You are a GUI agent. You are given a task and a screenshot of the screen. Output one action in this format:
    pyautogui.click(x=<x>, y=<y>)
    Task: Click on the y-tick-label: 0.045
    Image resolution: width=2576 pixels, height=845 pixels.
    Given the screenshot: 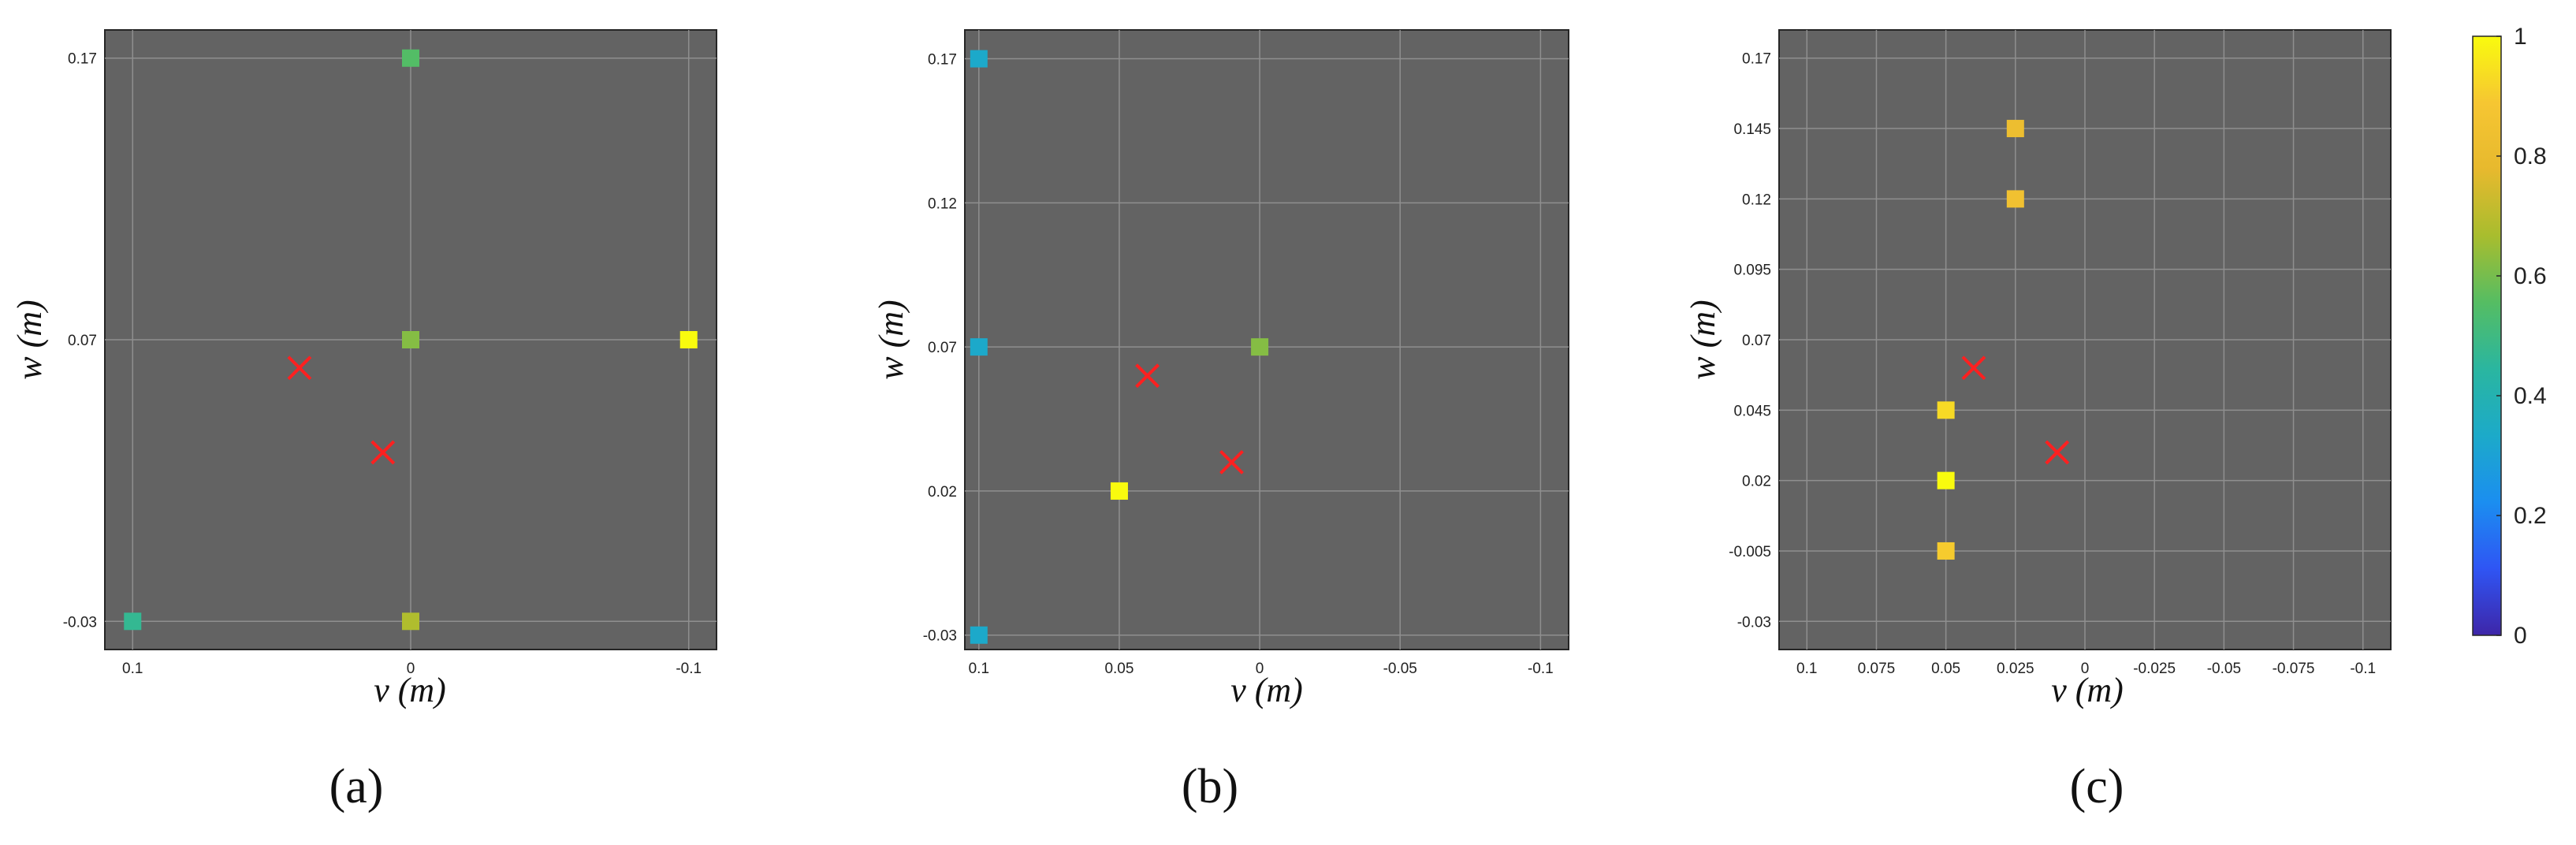 What is the action you would take?
    pyautogui.click(x=1752, y=411)
    